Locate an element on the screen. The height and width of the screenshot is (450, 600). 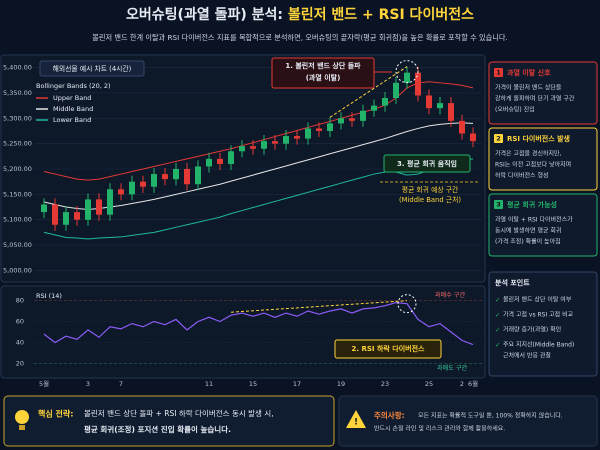
strategy-text: 볼린저 밴드 상단 돌파 + RSI 하락 다이버전스 동시 발생 시, is located at coordinates (179, 413).